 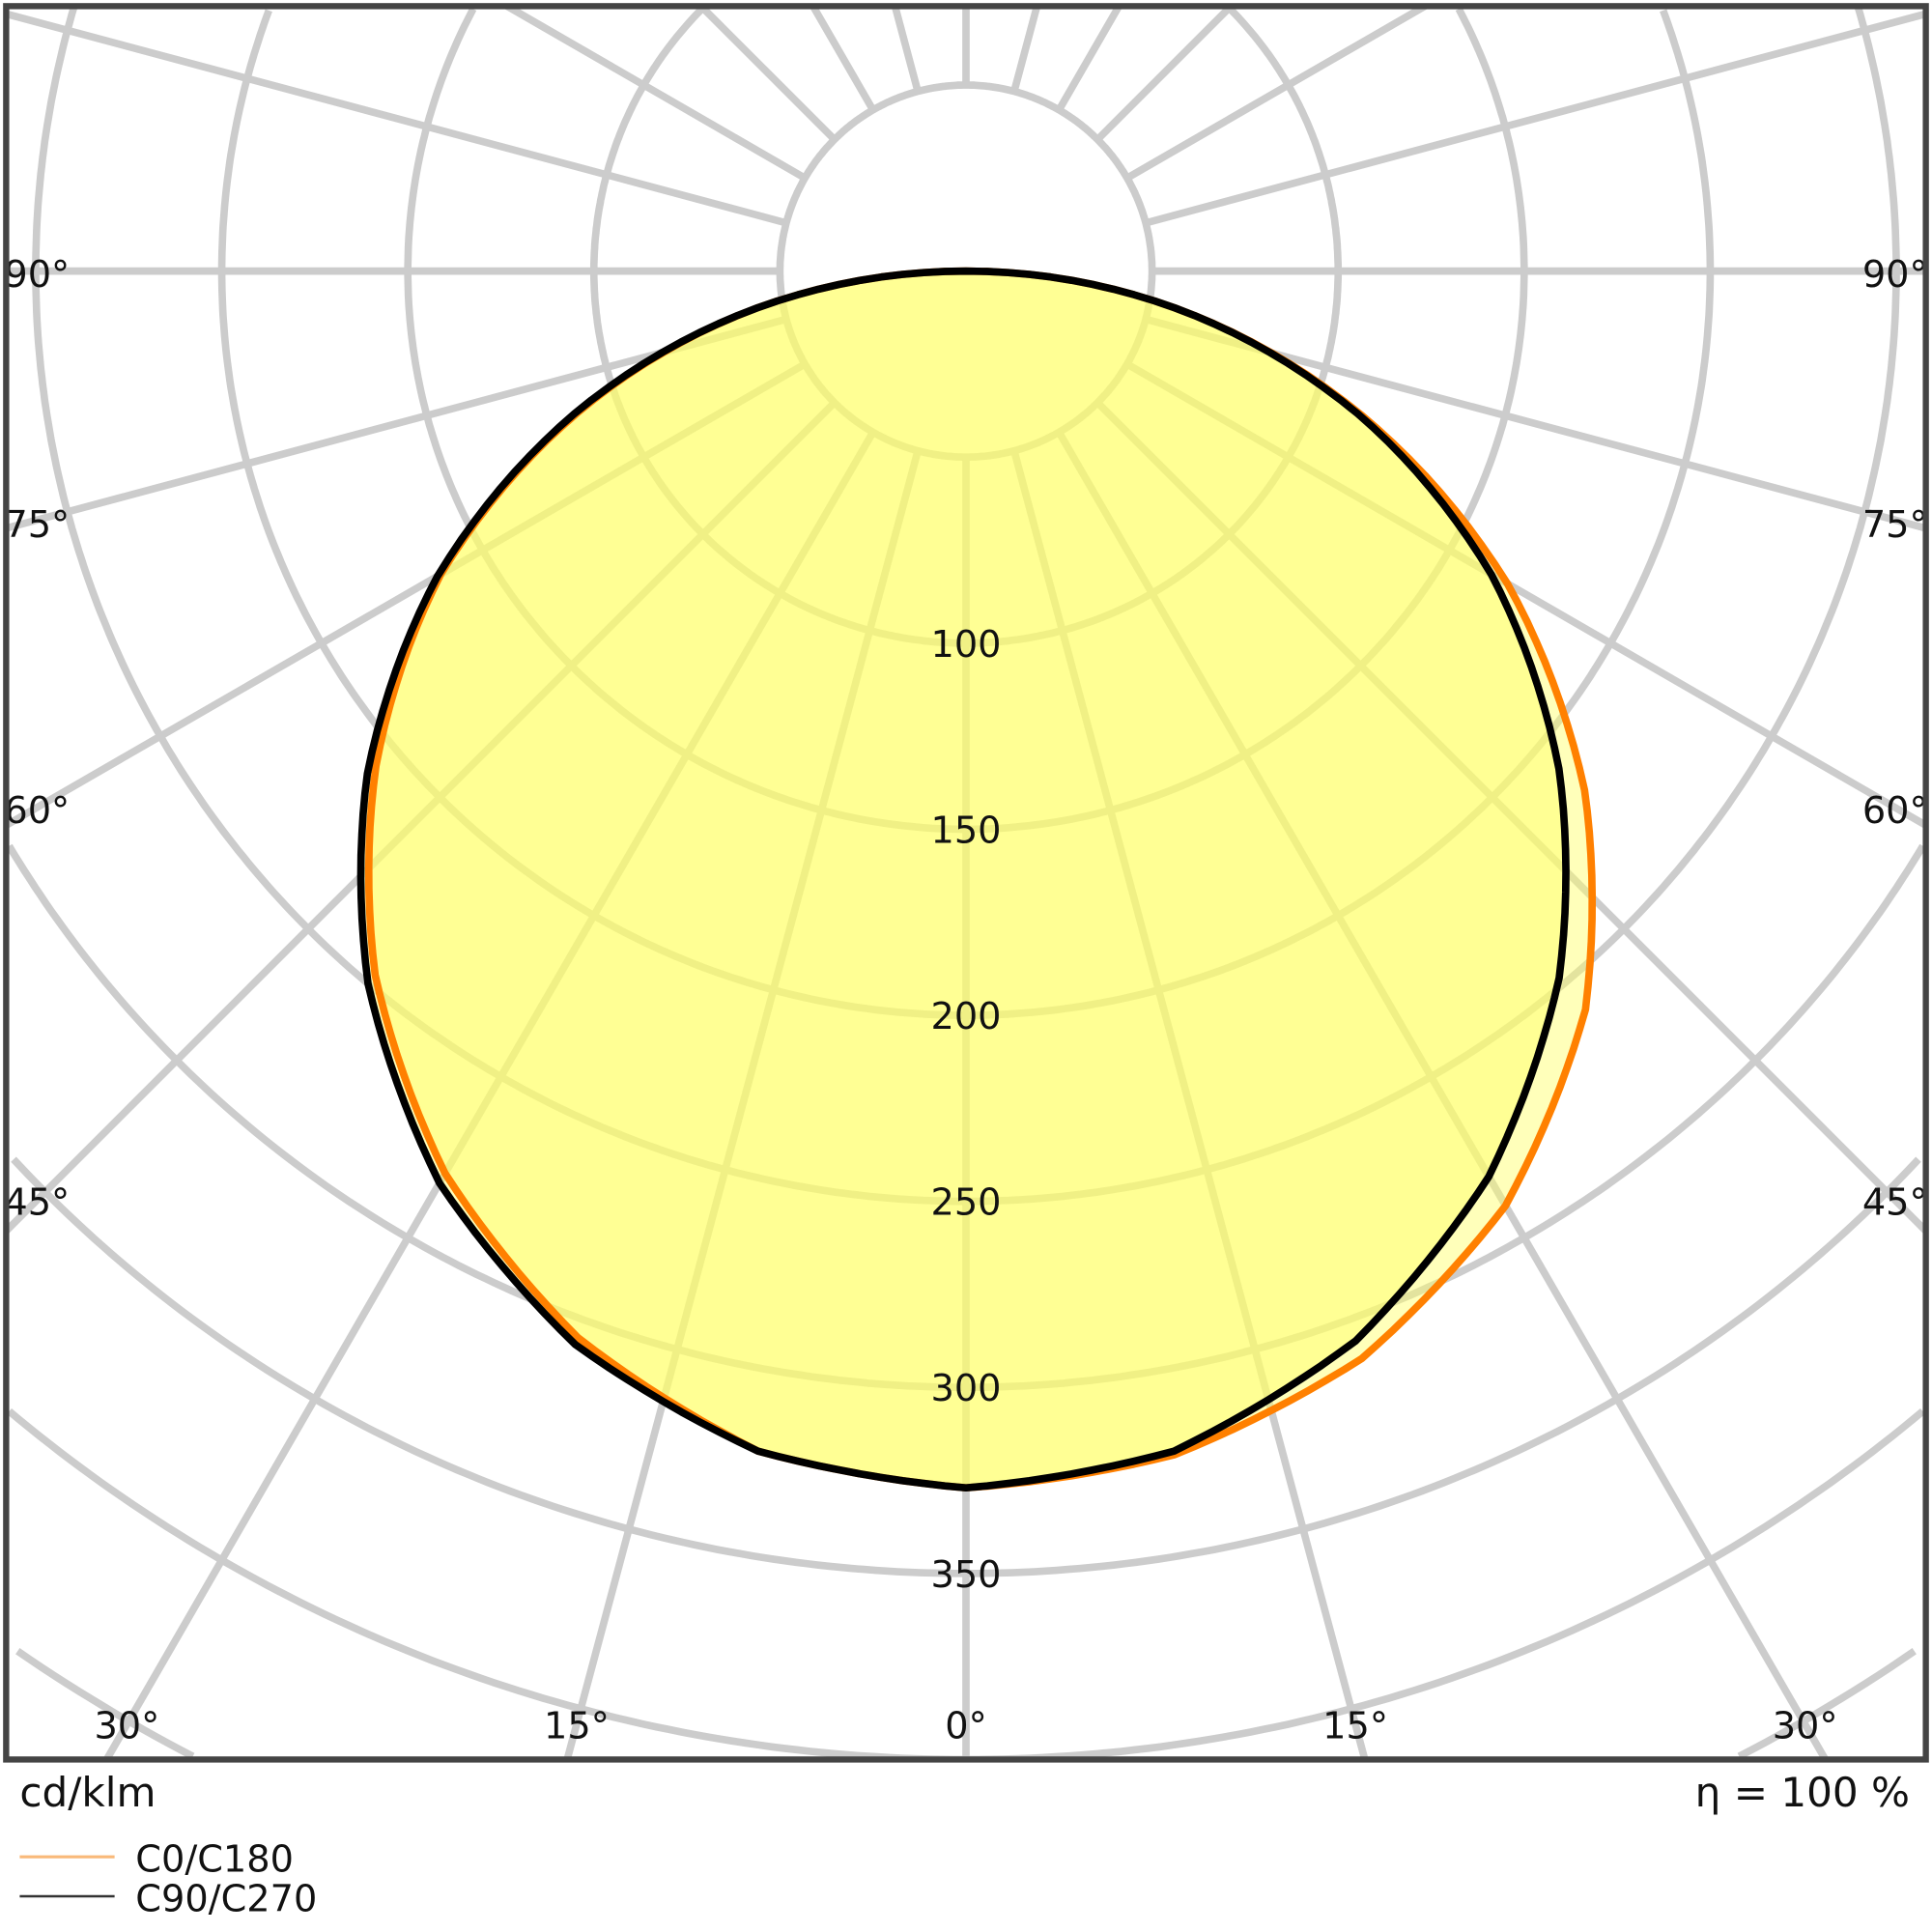 I want to click on legend: C0/C180 C90/C270, so click(x=168, y=1878).